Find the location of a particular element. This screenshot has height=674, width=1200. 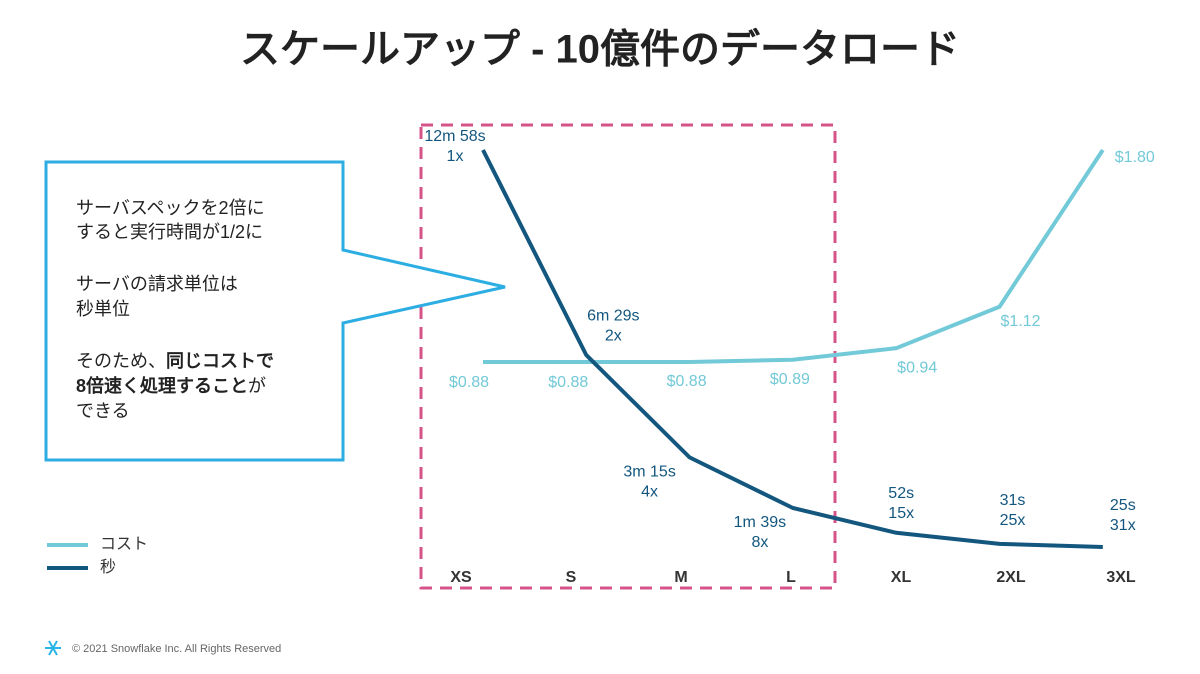

data-label: 31s is located at coordinates (1013, 500).